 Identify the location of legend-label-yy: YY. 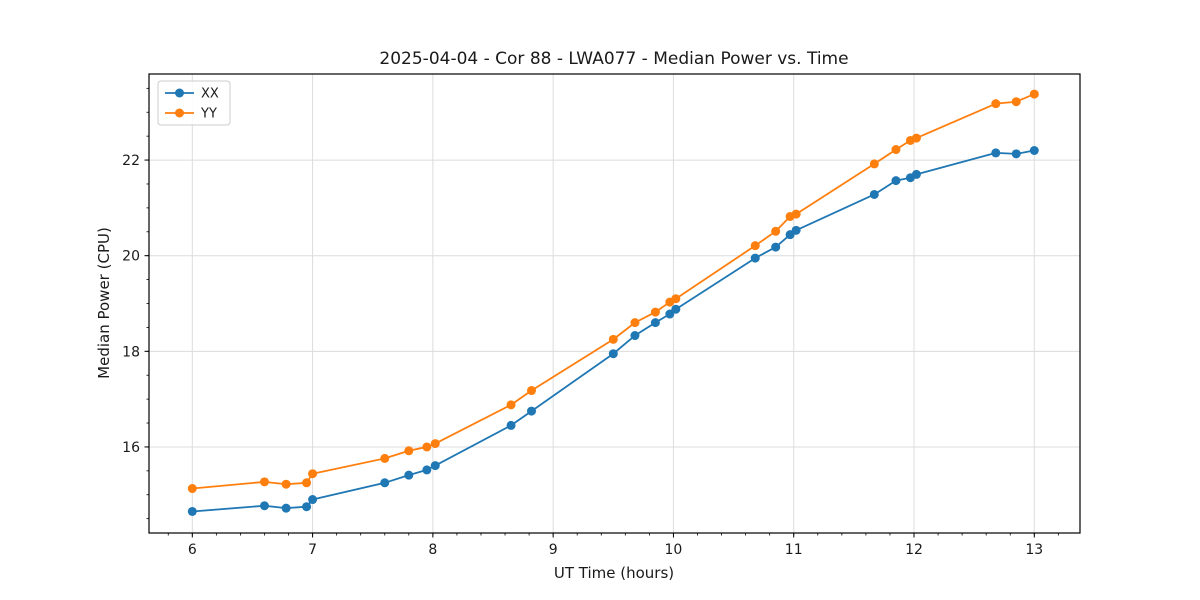
(208, 114).